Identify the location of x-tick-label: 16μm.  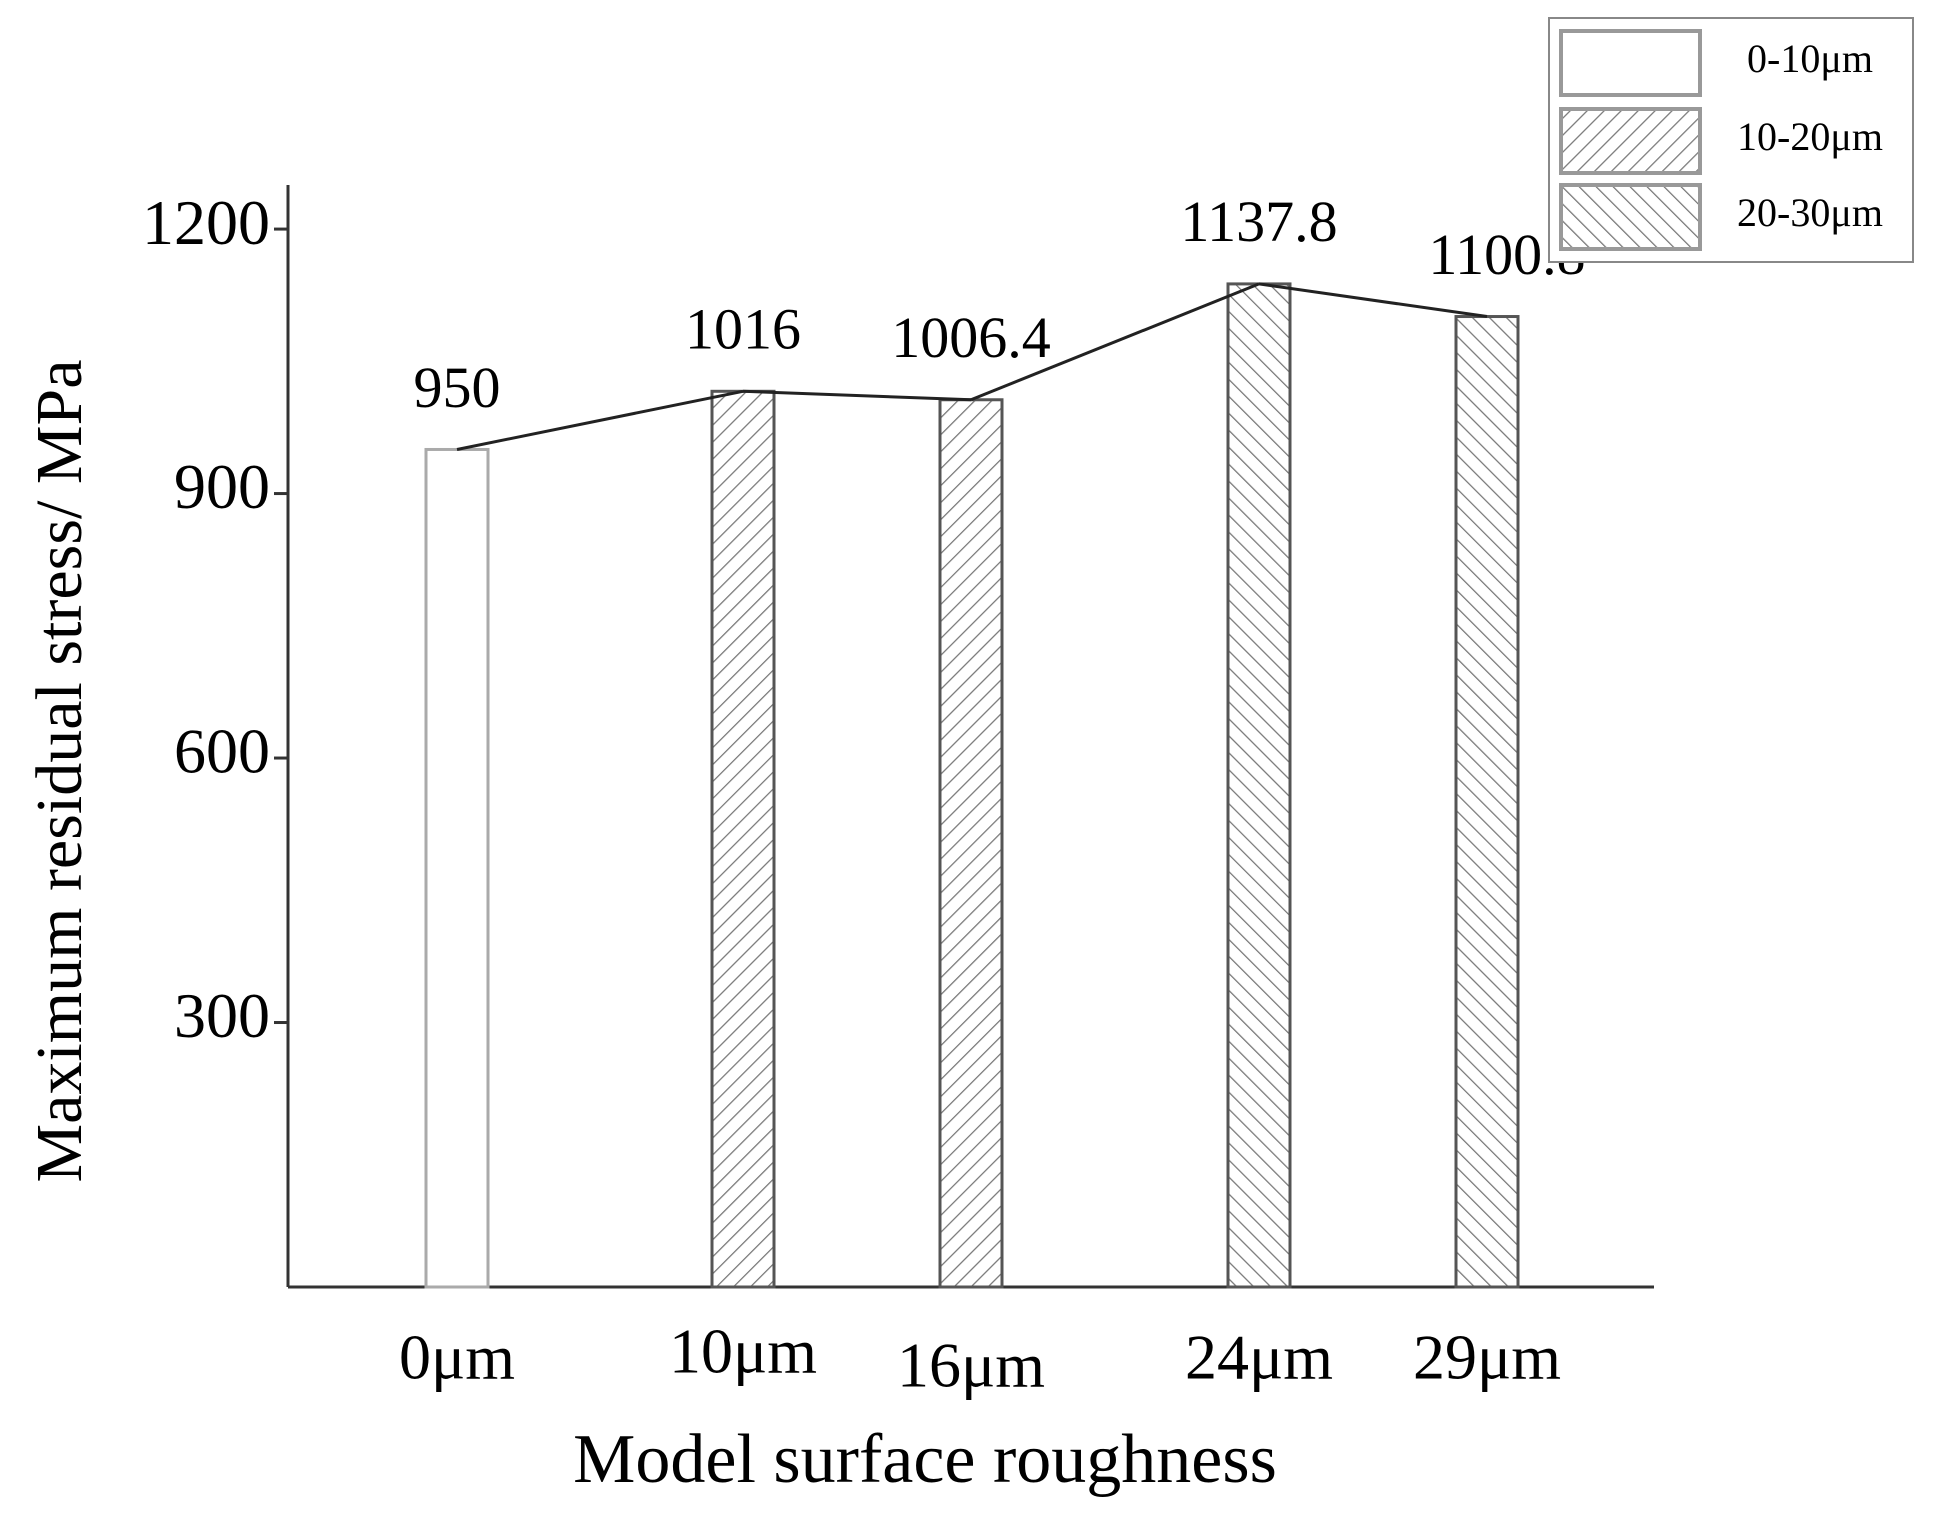
(971, 1365).